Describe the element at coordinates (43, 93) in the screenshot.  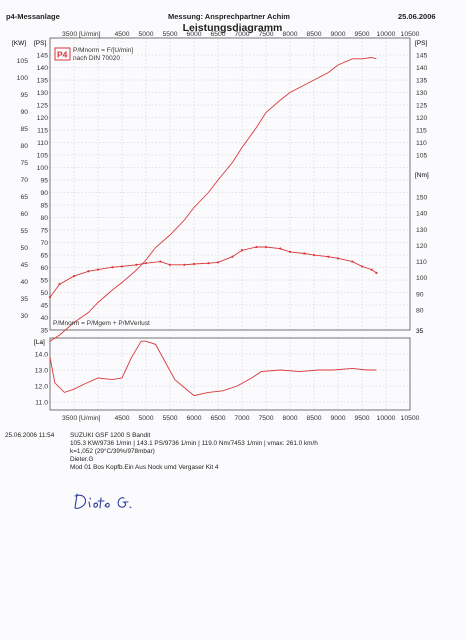
I see `ps-tick: 130` at that location.